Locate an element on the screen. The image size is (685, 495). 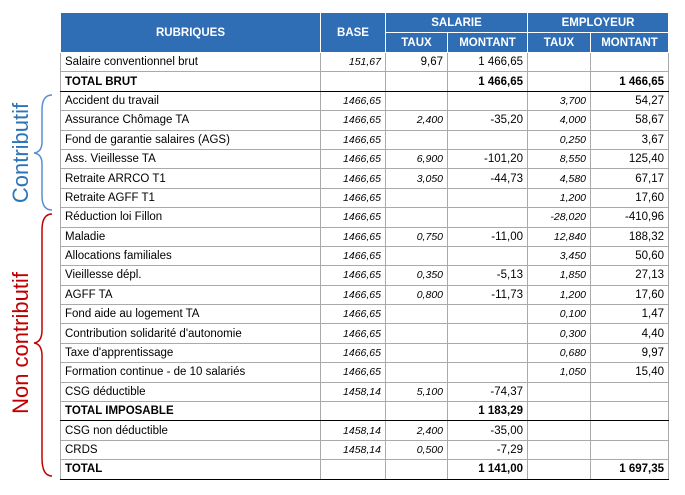
table-cell: 1 141,00 is located at coordinates (487, 469).